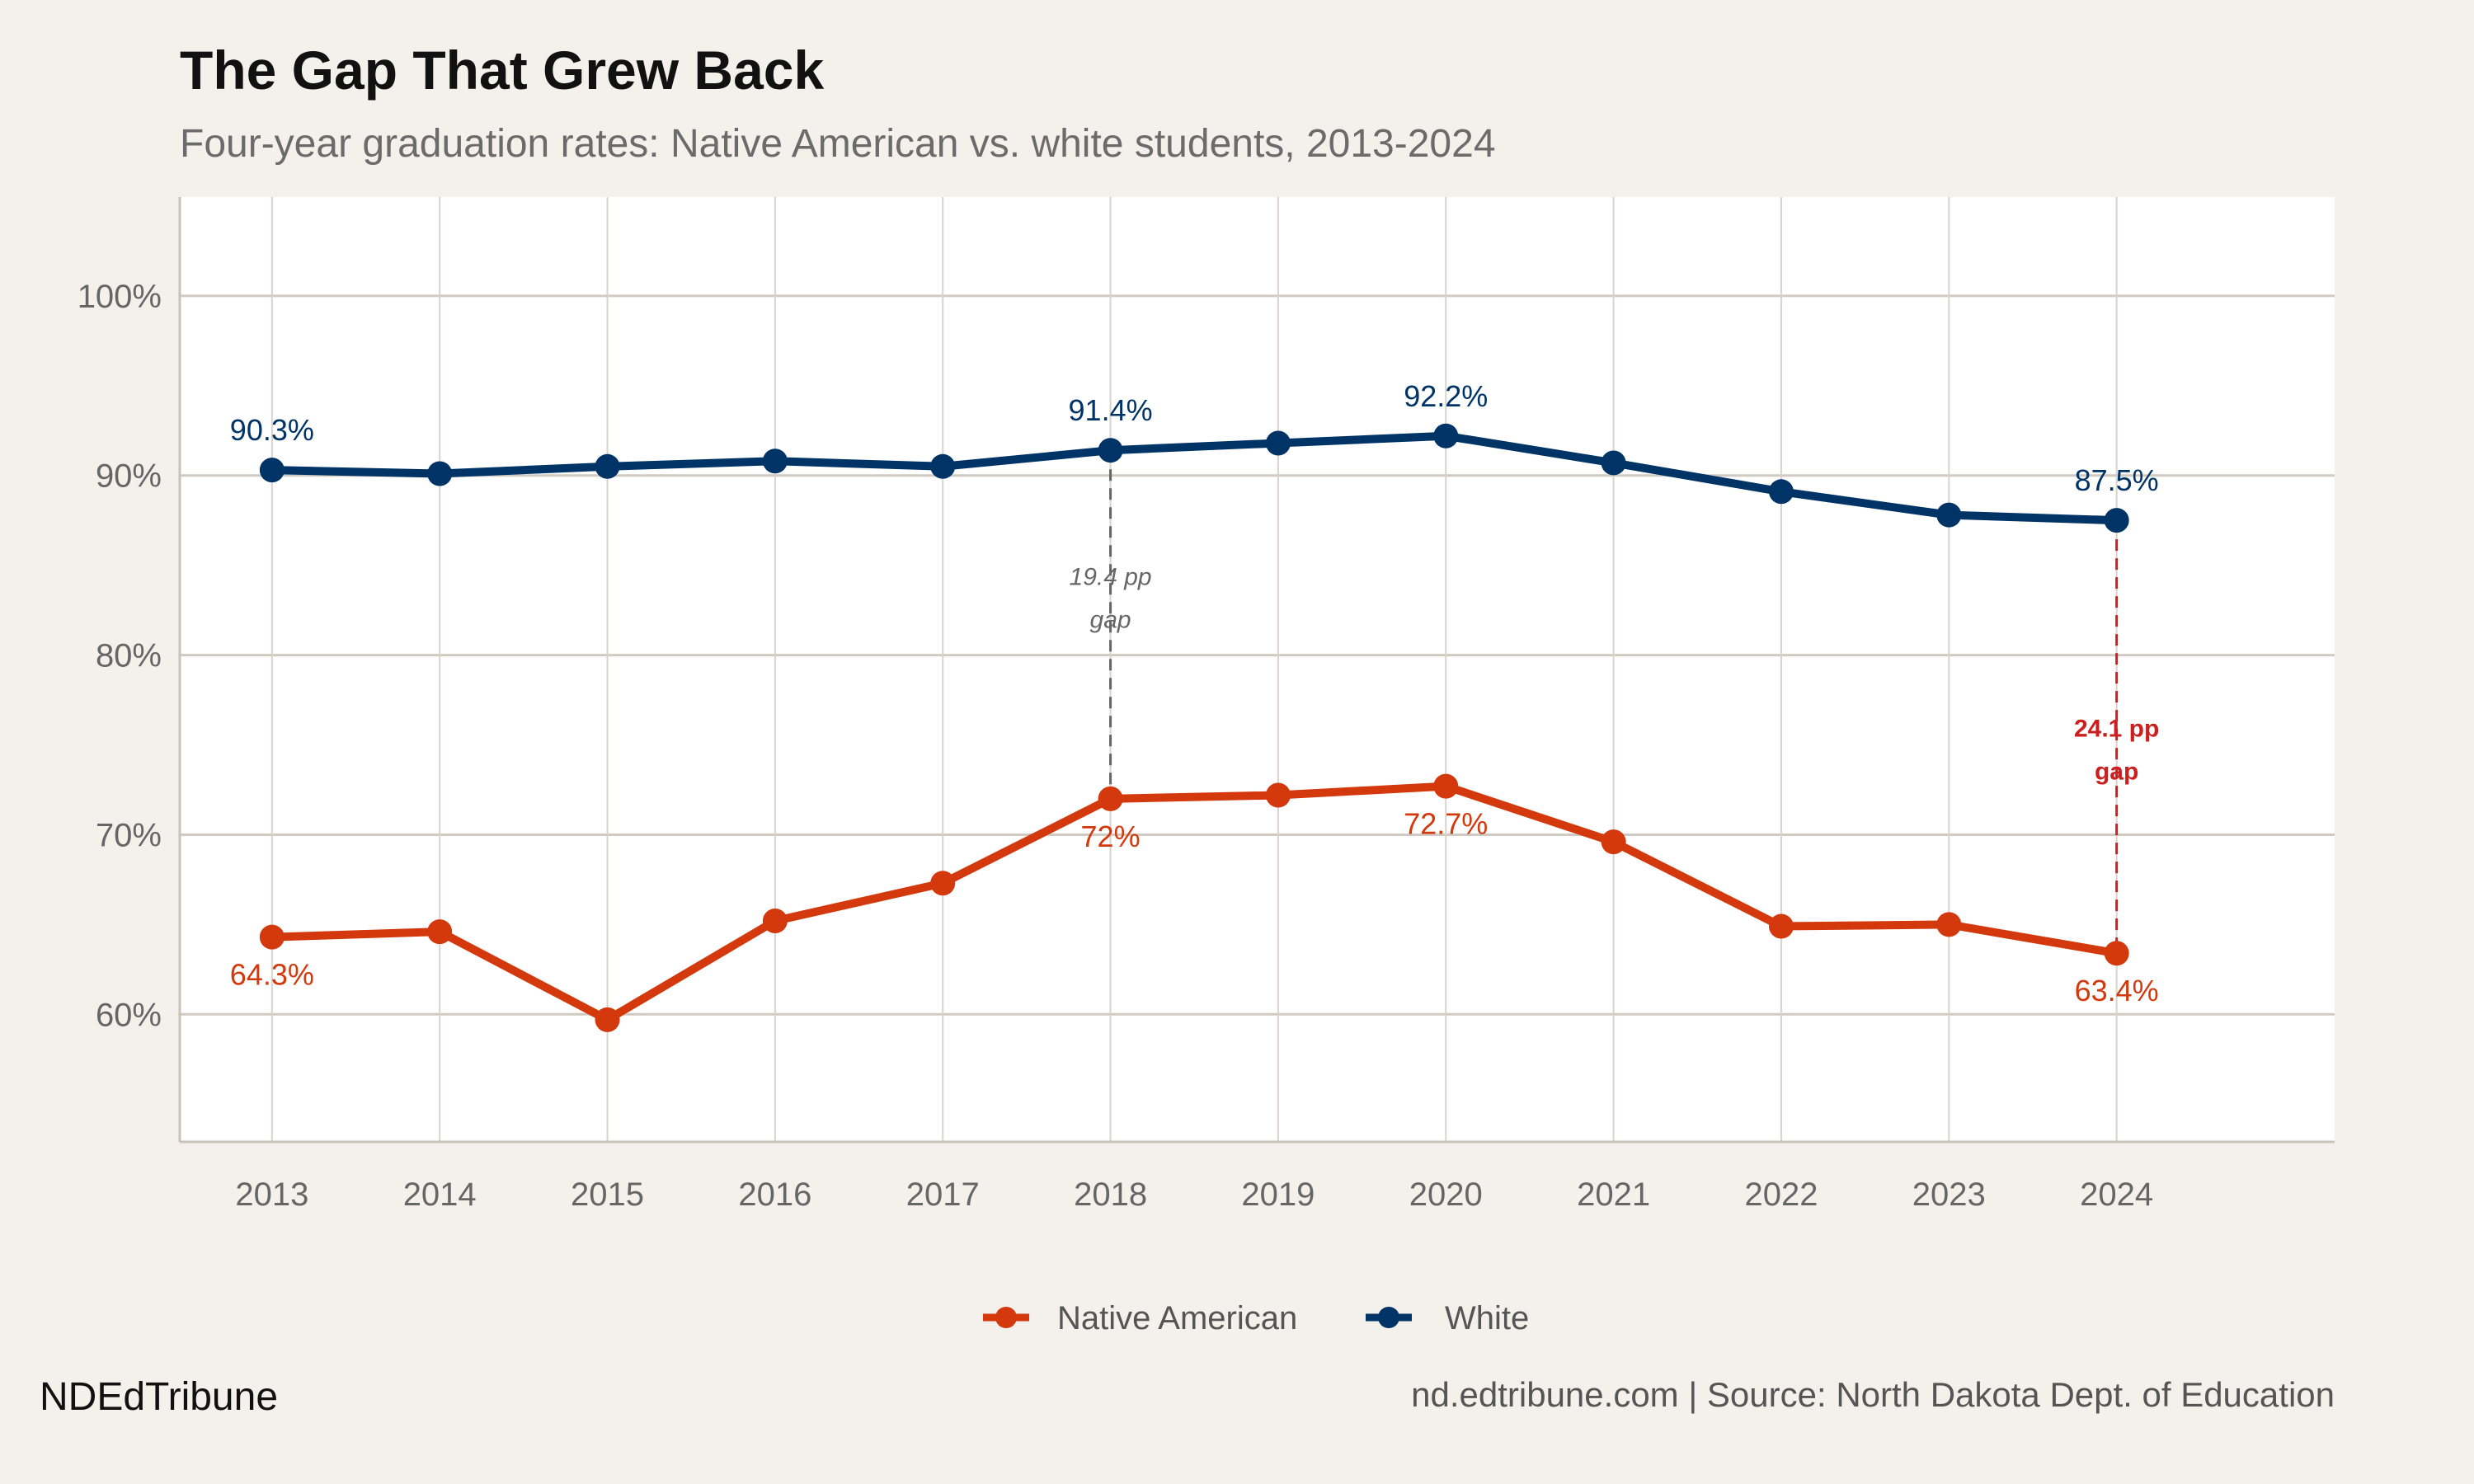 Image resolution: width=2474 pixels, height=1484 pixels. I want to click on gap-annotation-value: 24.1 pp, so click(2116, 729).